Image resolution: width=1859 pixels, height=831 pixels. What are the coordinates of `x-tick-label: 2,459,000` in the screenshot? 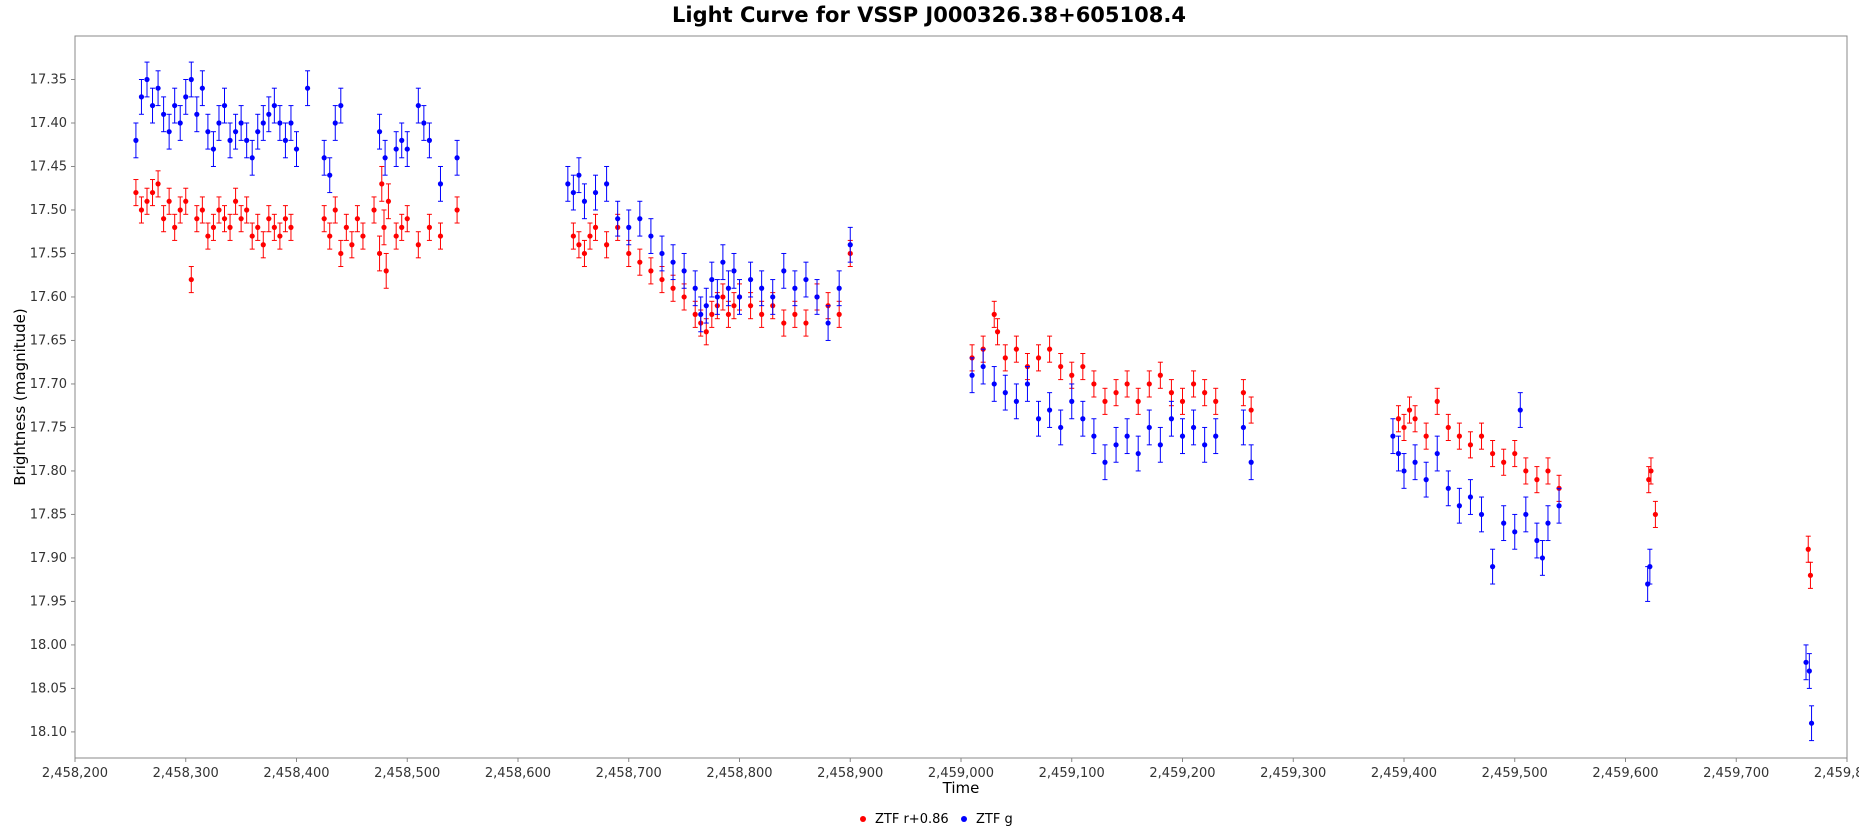 It's located at (961, 773).